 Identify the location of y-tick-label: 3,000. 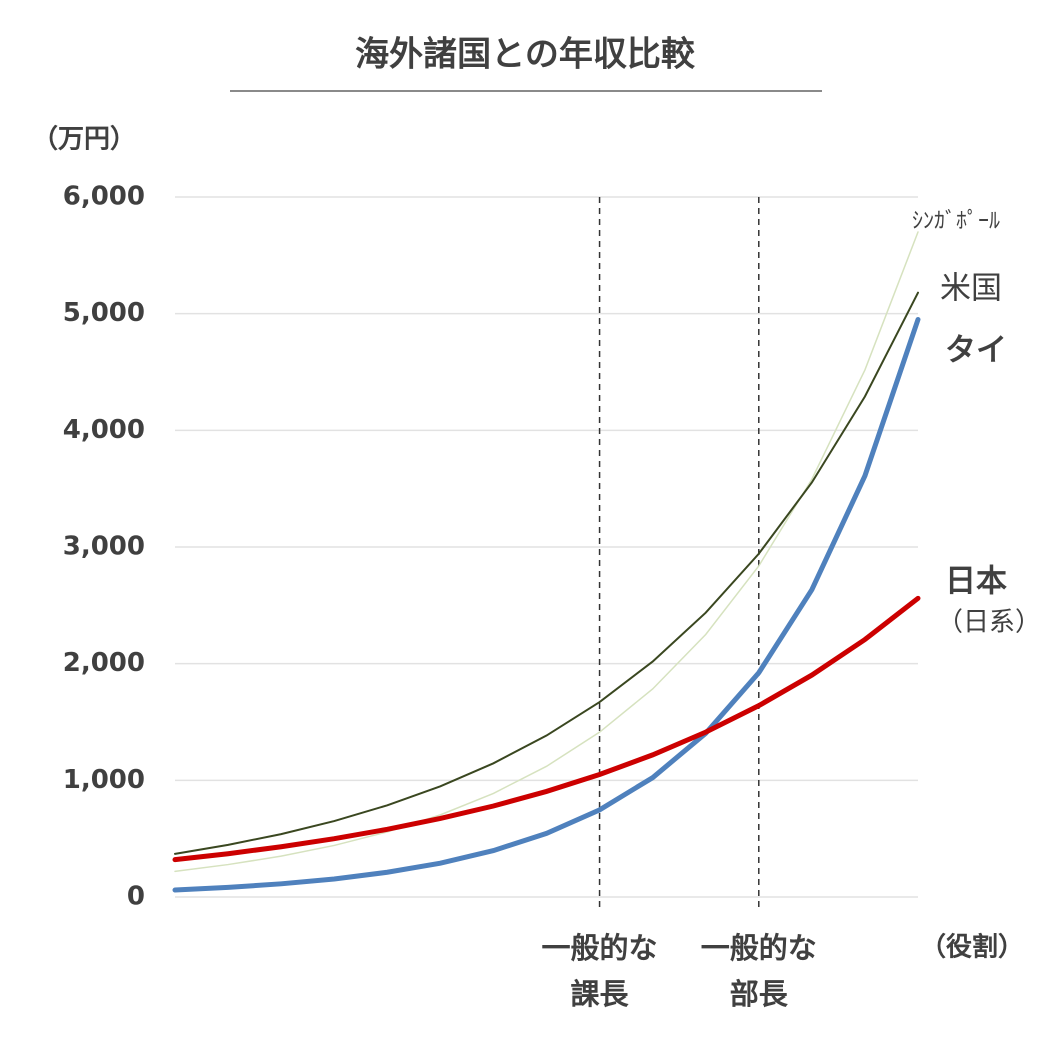
(104, 547).